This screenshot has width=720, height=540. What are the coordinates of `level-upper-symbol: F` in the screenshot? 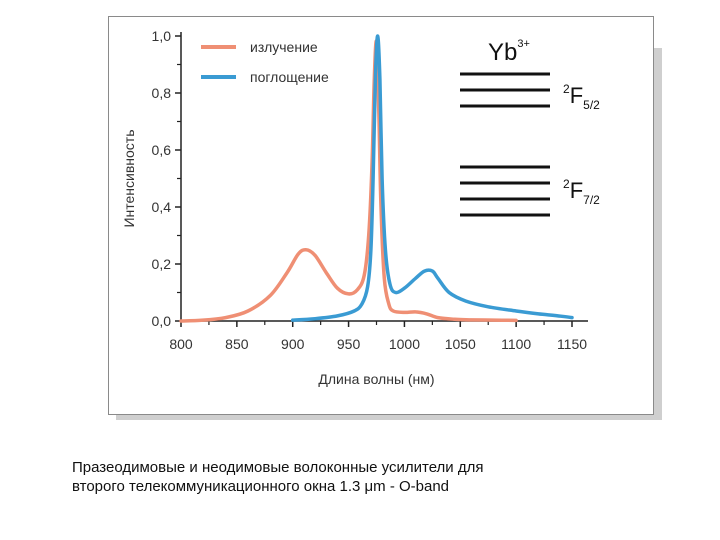 It's located at (576, 95).